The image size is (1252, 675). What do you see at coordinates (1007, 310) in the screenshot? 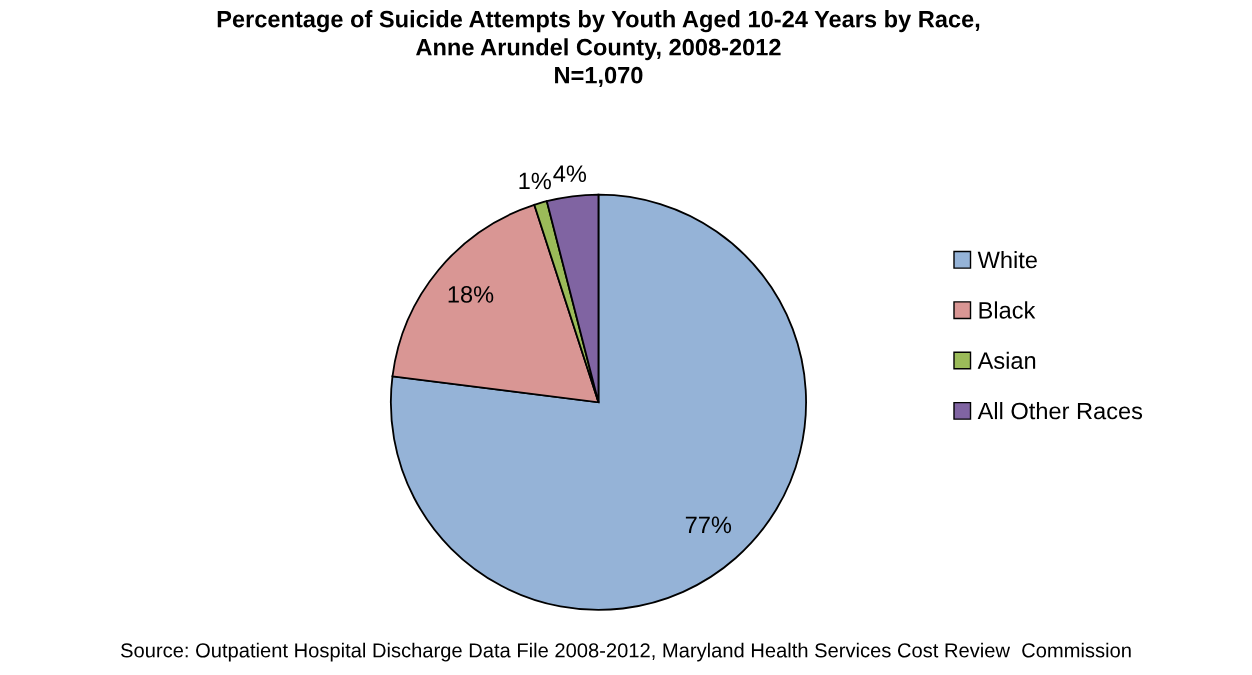
I see `legend-label: Black` at bounding box center [1007, 310].